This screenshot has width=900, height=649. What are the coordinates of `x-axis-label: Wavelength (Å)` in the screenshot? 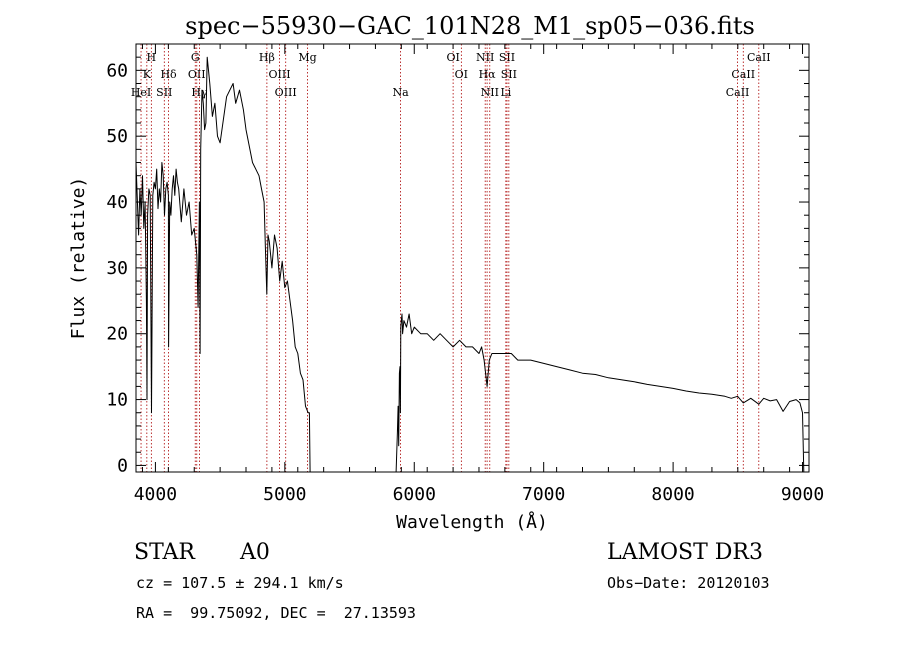 It's located at (472, 522).